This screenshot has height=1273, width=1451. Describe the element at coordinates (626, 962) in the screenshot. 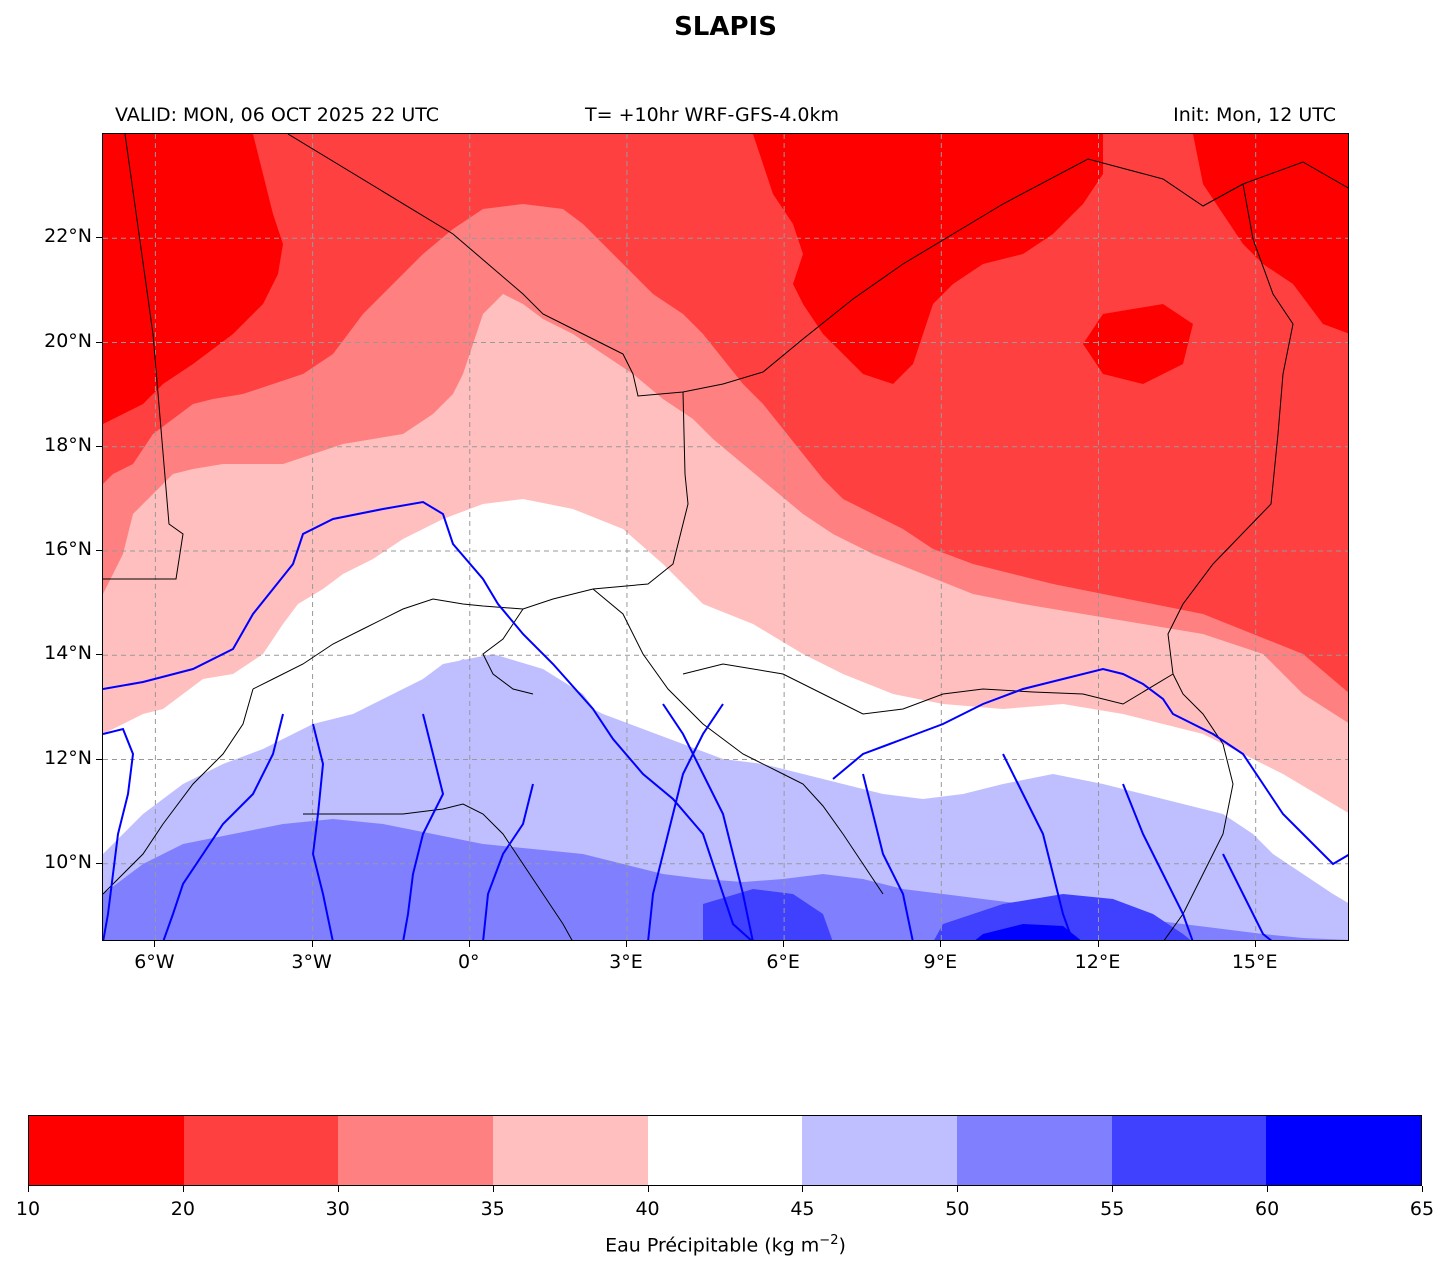

I see `lon-tick-label: 3°E` at that location.